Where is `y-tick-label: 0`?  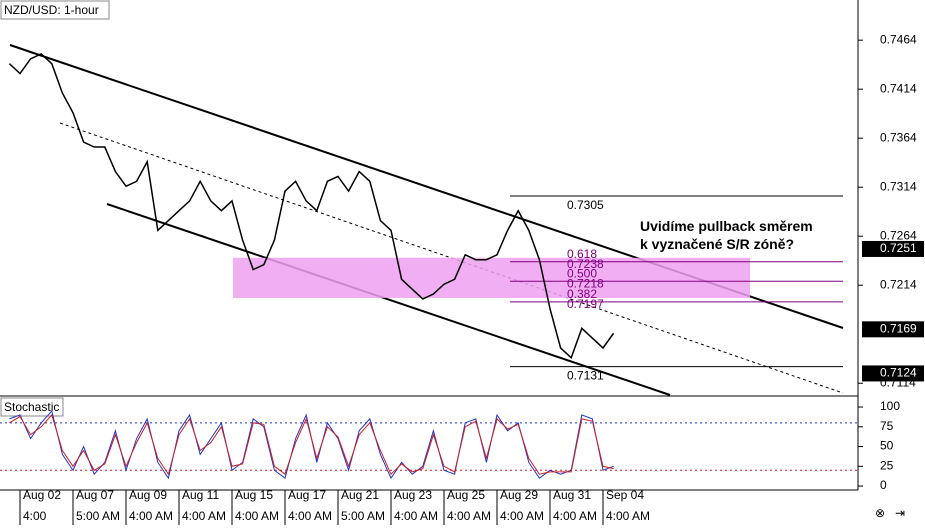
y-tick-label: 0 is located at coordinates (883, 485).